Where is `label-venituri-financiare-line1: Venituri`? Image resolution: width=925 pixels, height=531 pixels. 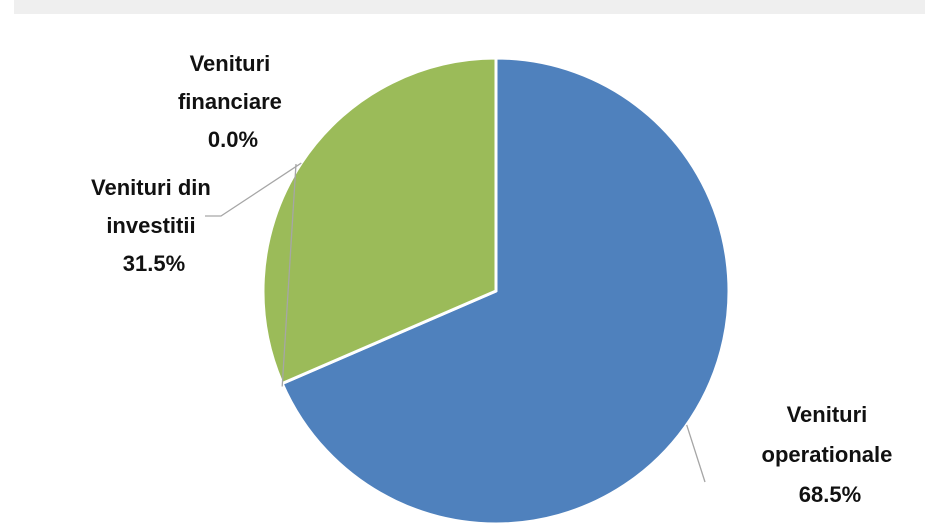
label-venituri-financiare-line1: Venituri is located at coordinates (230, 63).